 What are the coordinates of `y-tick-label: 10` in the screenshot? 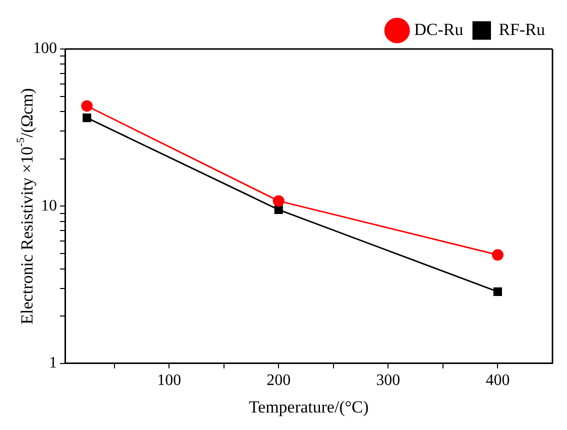 It's located at (49, 205).